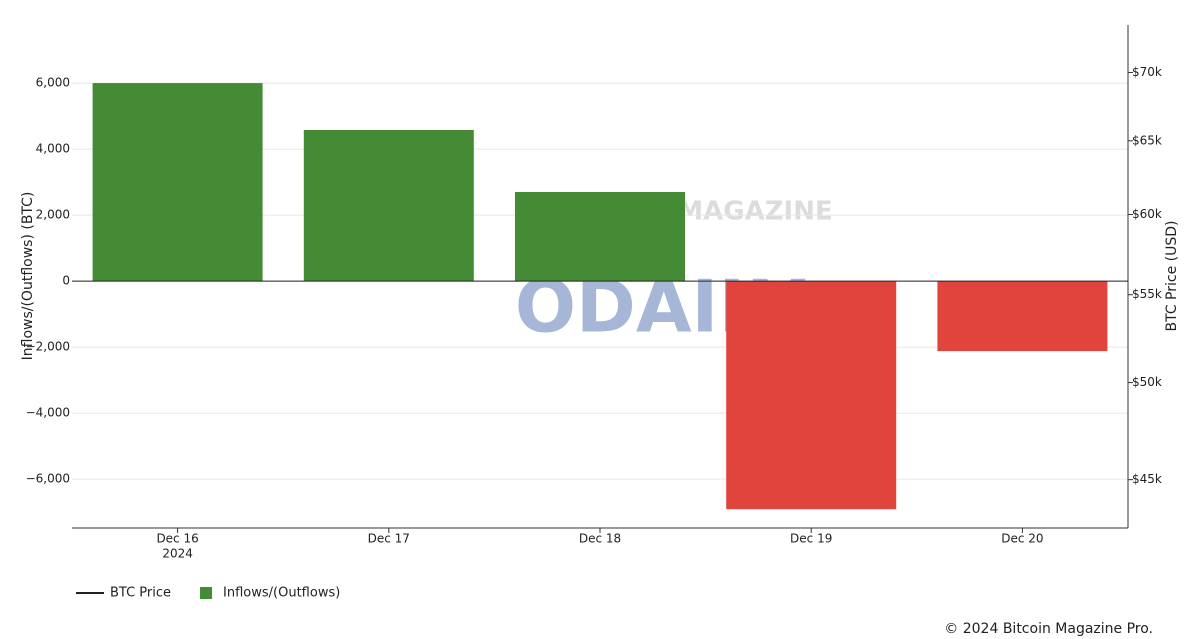 The image size is (1200, 639). I want to click on y-tick-label: 0, so click(66, 281).